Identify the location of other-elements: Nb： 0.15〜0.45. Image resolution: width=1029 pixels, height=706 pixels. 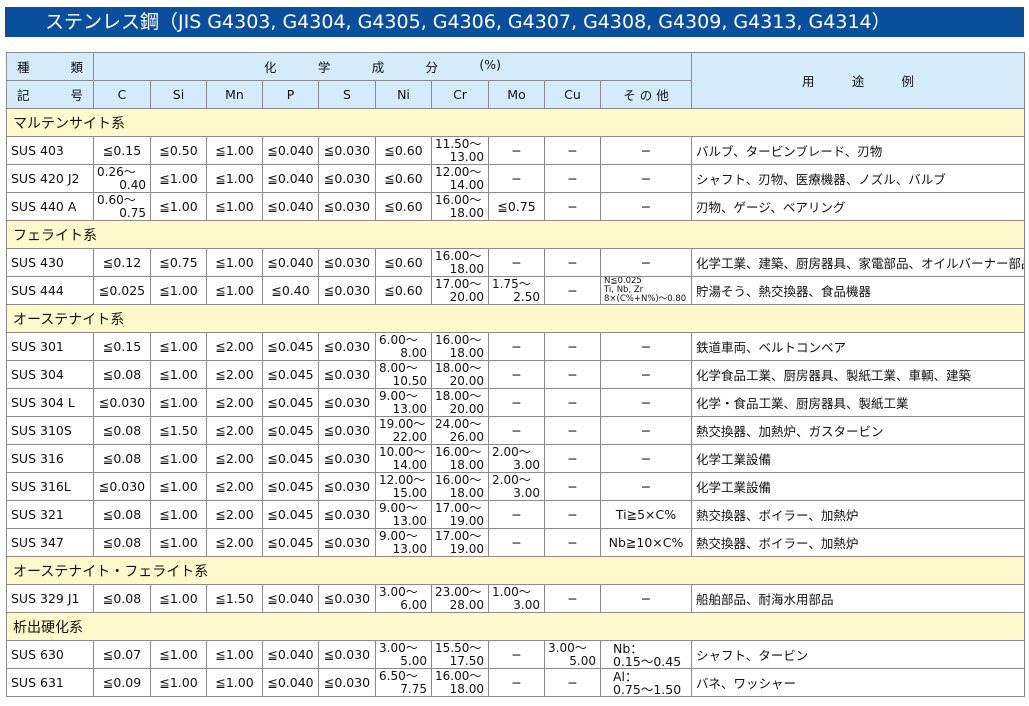
(646, 655).